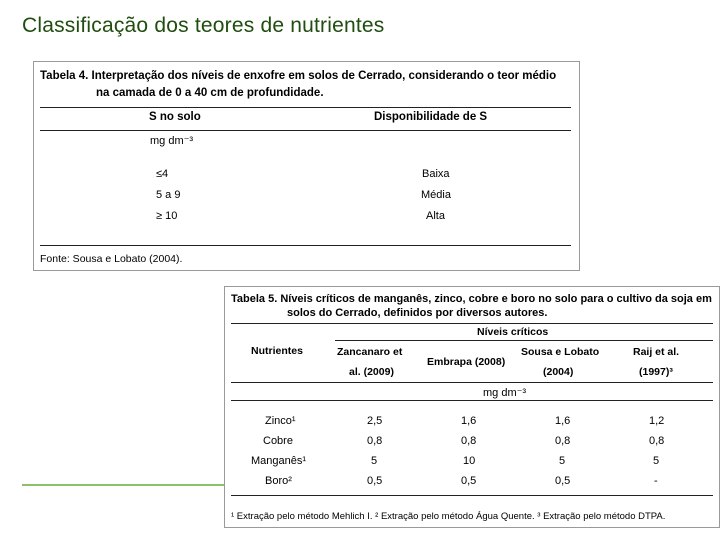 The width and height of the screenshot is (720, 540). What do you see at coordinates (278, 441) in the screenshot?
I see `table-cell-nutrient: Cobre` at bounding box center [278, 441].